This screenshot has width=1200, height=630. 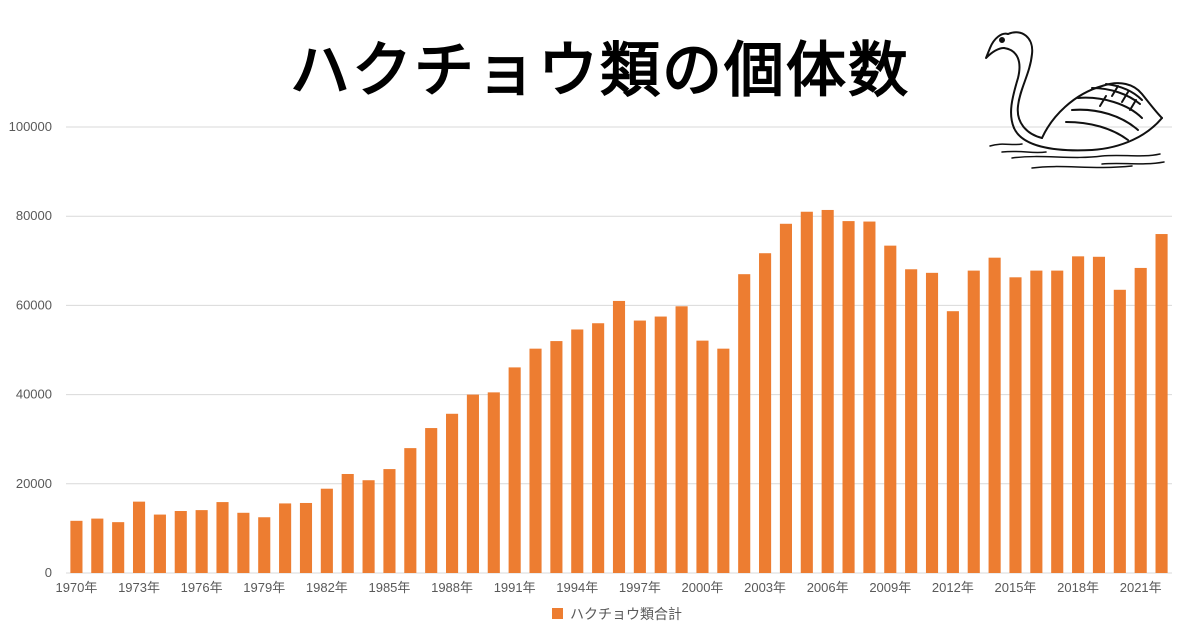 What do you see at coordinates (34, 483) in the screenshot?
I see `y-tick-label: 20000` at bounding box center [34, 483].